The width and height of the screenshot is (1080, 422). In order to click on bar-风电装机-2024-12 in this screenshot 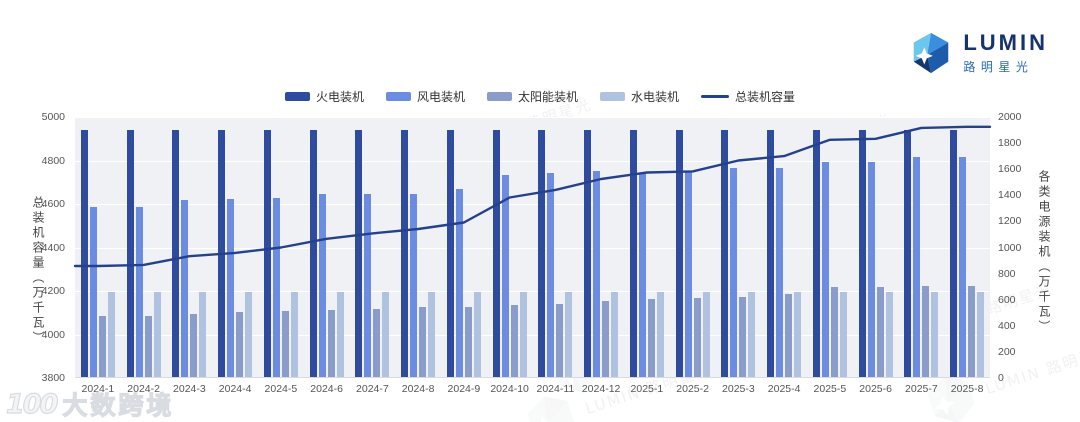, I will do `click(597, 273)`.